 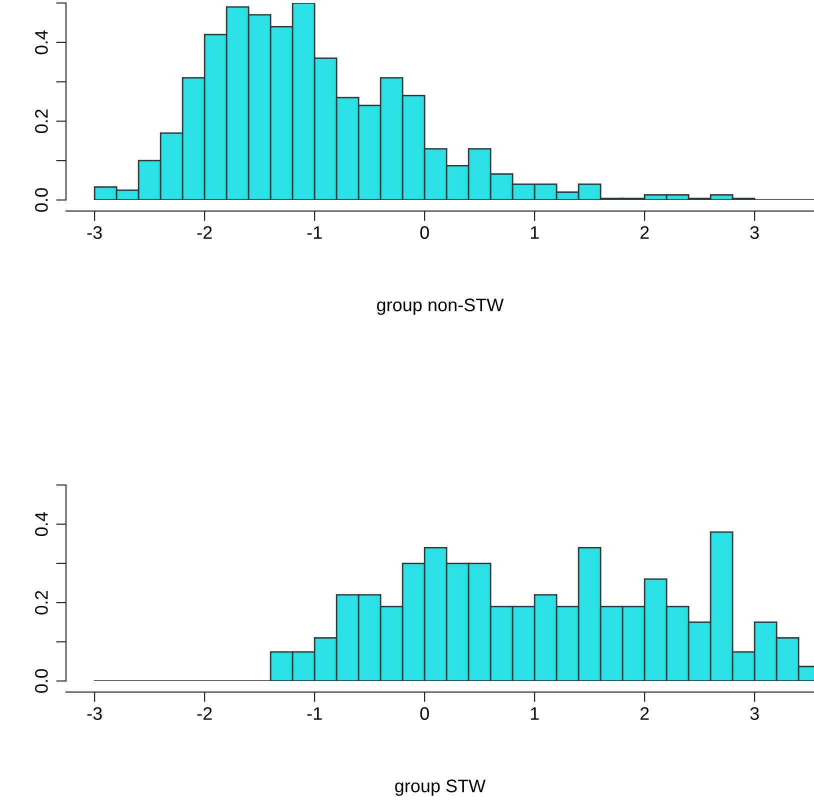 I want to click on x-axis-title: group STW, so click(x=440, y=788).